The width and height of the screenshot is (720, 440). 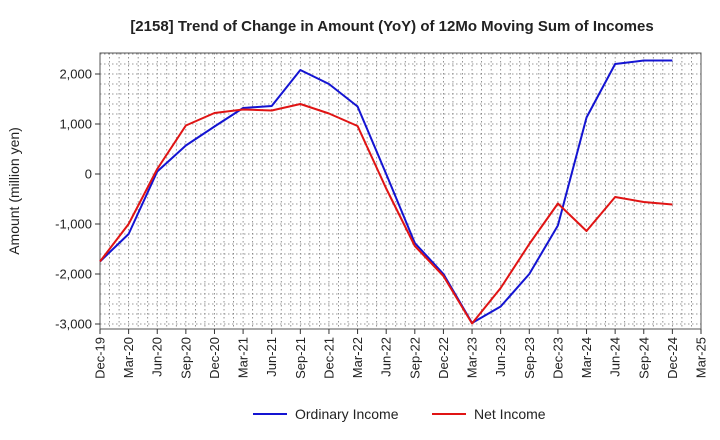 What do you see at coordinates (73, 274) in the screenshot?
I see `y-tick-label: -2,000` at bounding box center [73, 274].